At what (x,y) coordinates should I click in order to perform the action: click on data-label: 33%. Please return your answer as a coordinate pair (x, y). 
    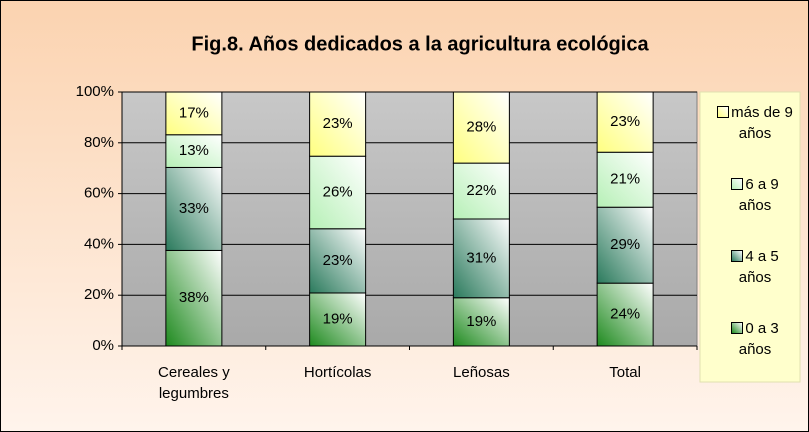
    Looking at the image, I should click on (194, 208).